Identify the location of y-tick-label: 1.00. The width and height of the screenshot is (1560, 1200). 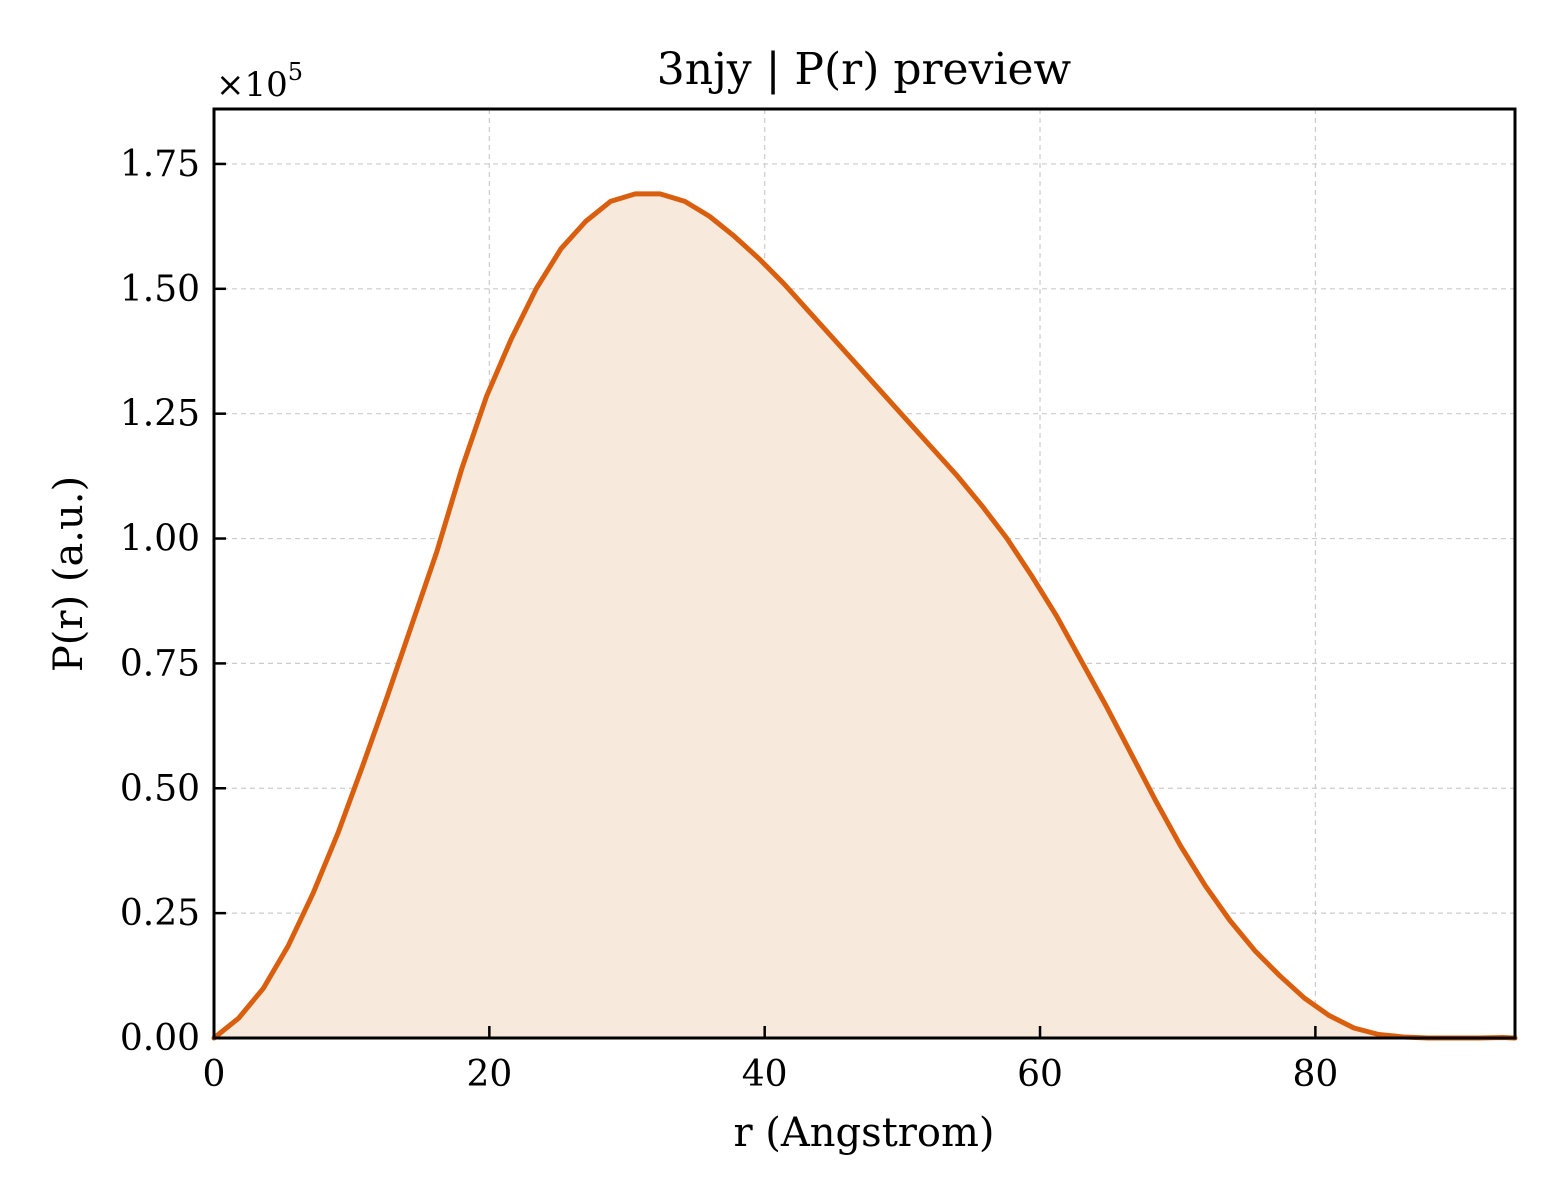
(160, 539).